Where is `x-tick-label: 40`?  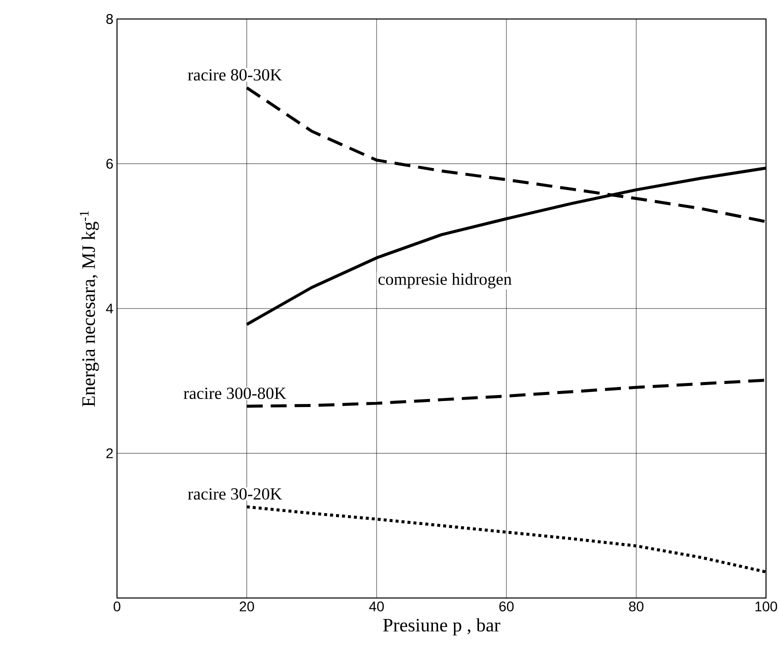 x-tick-label: 40 is located at coordinates (376, 607).